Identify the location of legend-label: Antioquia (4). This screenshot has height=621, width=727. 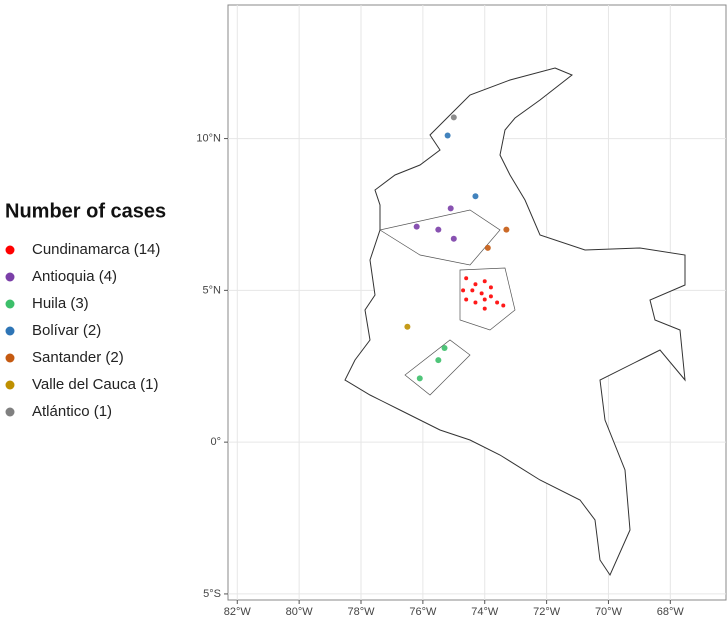
(74, 276).